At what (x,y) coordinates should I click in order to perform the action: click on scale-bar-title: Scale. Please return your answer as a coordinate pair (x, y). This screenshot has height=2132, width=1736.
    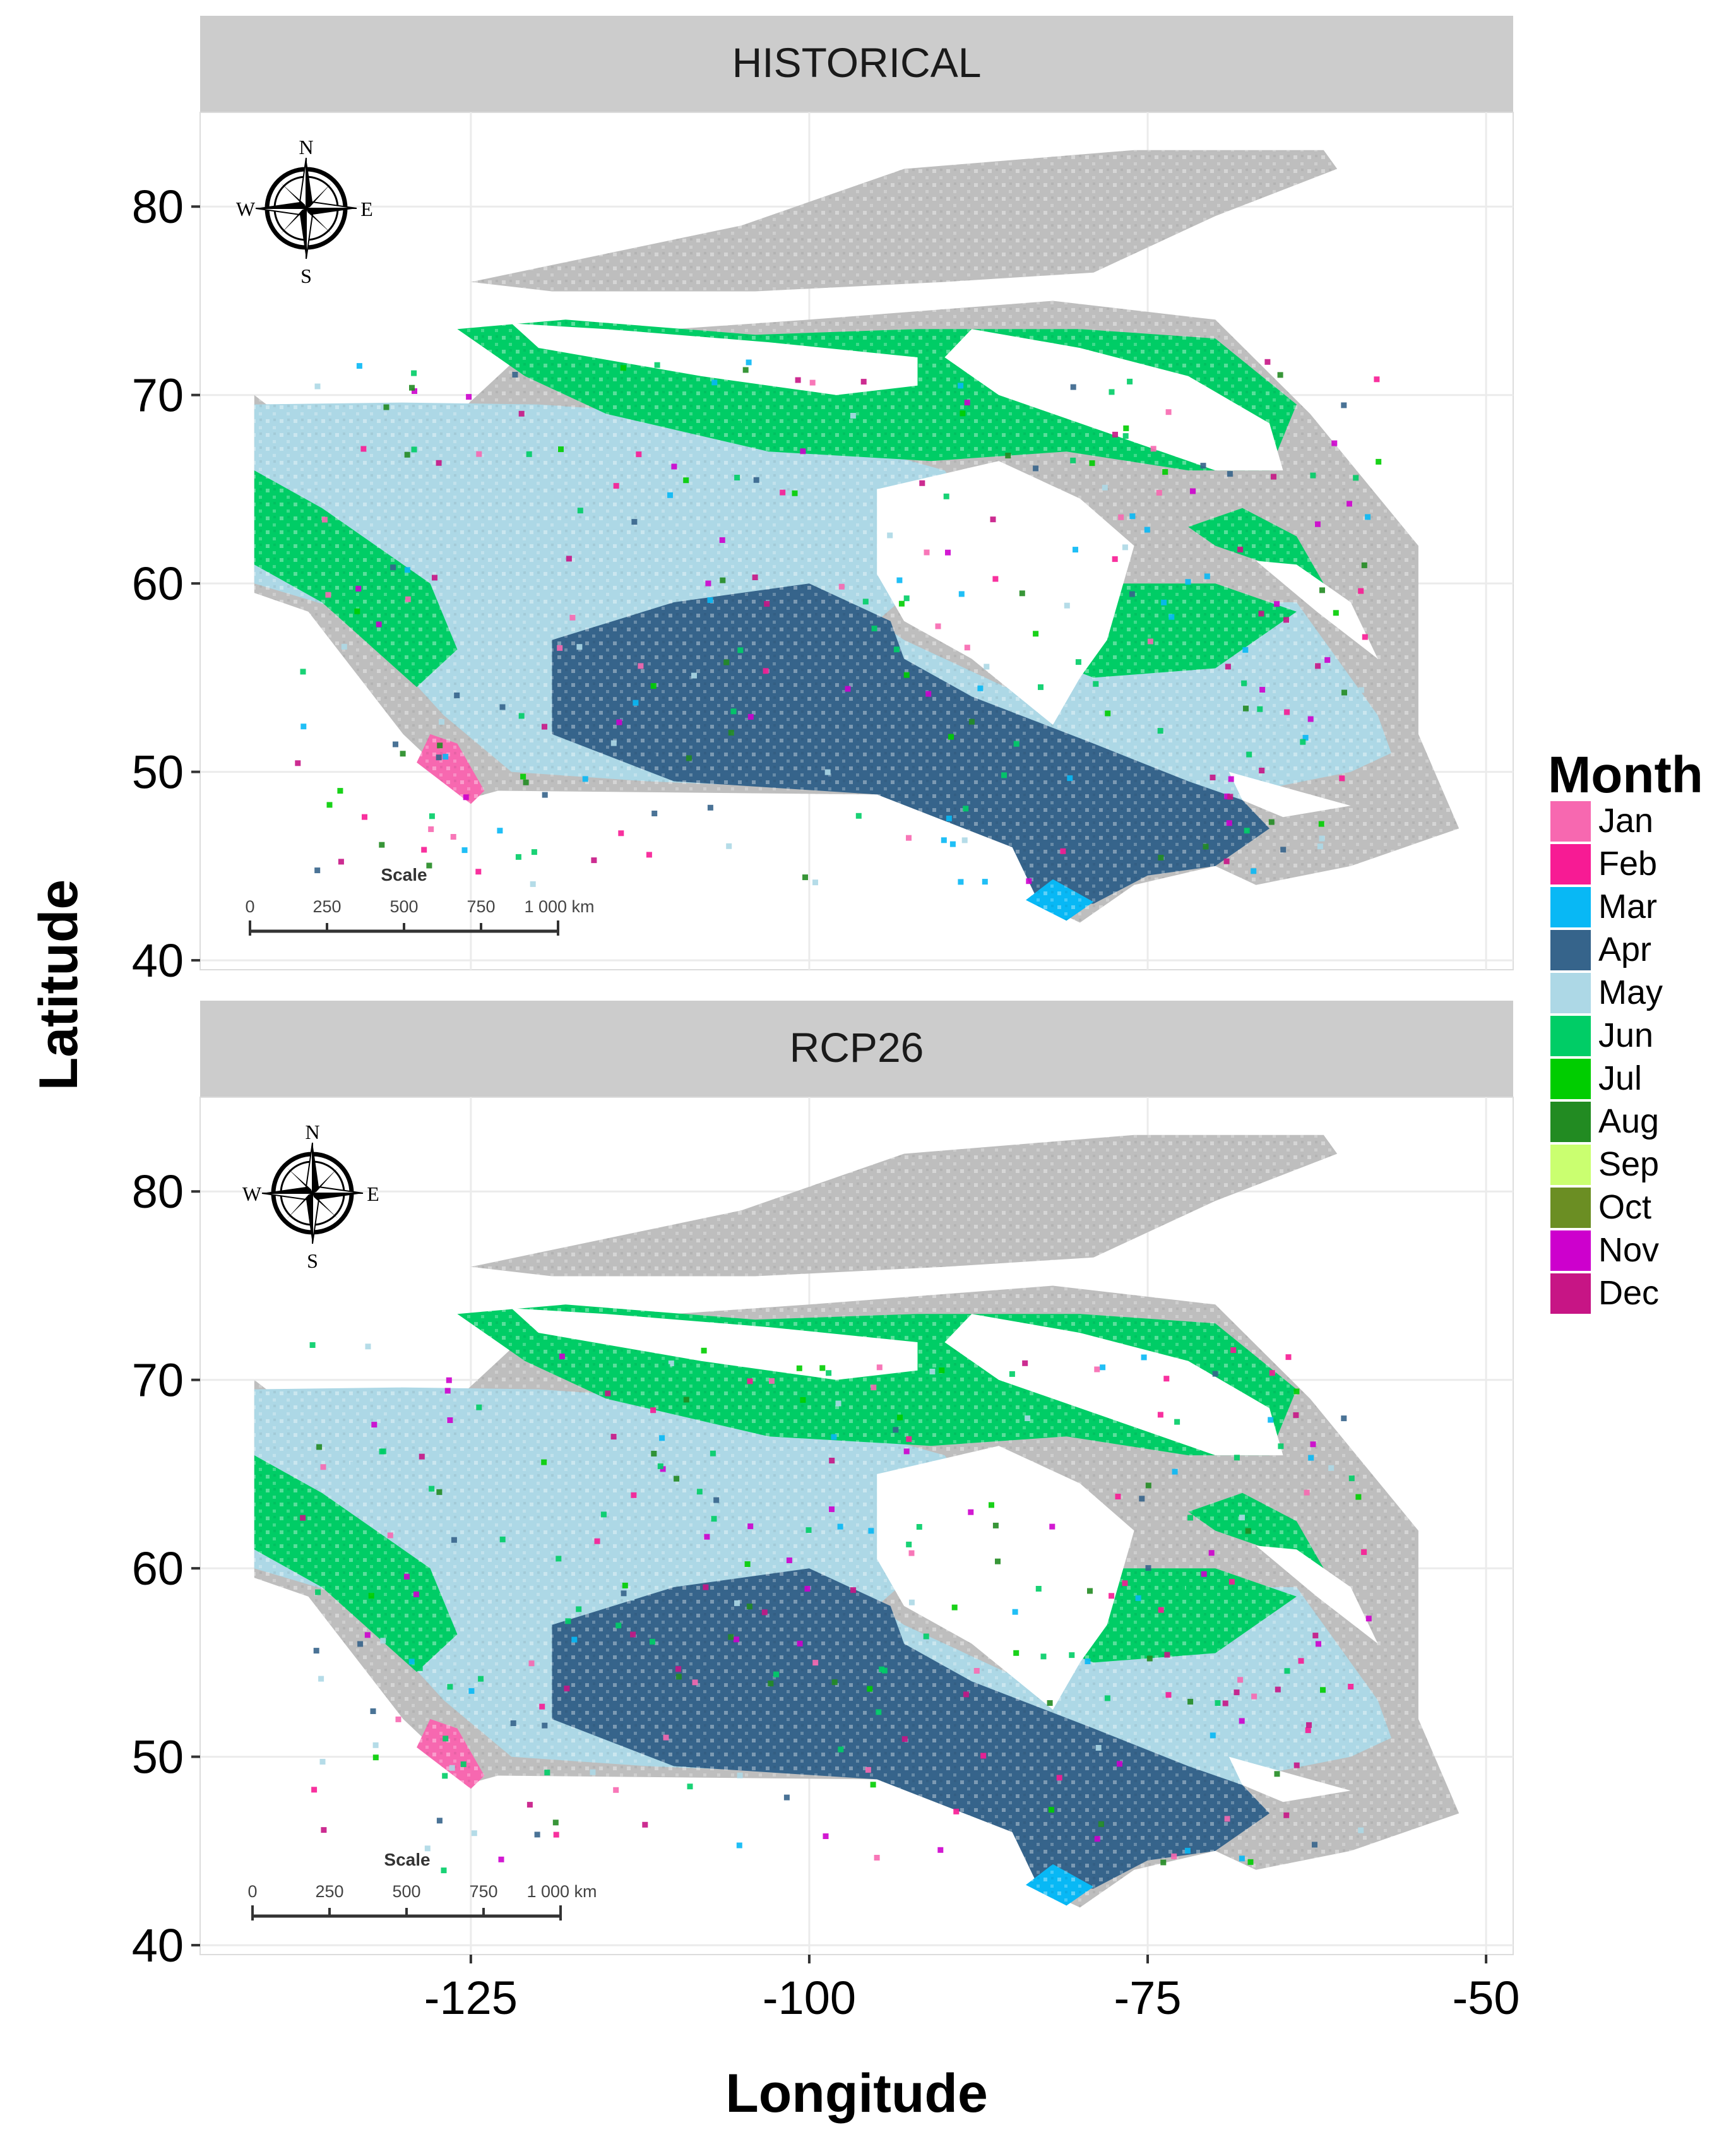
    Looking at the image, I should click on (404, 875).